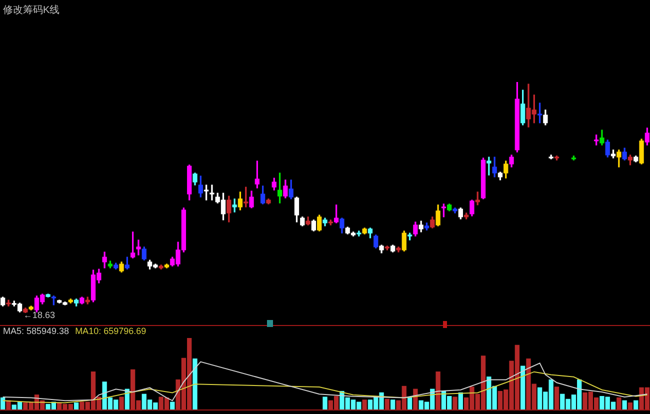  I want to click on chart-title: 修改筹码K线, so click(31, 10).